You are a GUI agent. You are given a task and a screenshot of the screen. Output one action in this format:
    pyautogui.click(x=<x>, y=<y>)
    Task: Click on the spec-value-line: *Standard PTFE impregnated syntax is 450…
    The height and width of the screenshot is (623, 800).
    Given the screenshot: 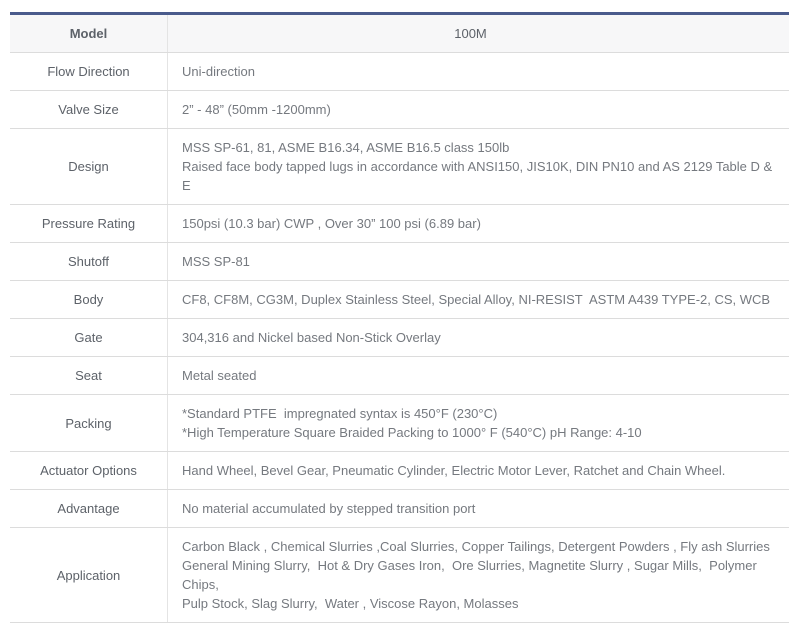 What is the action you would take?
    pyautogui.click(x=340, y=413)
    